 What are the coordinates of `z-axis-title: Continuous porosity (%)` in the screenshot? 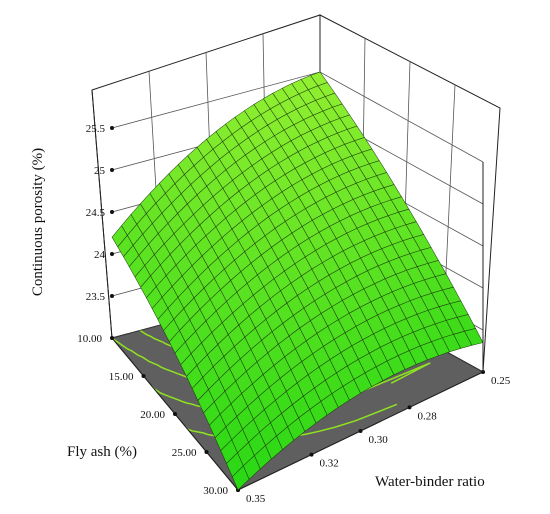 It's located at (38, 222).